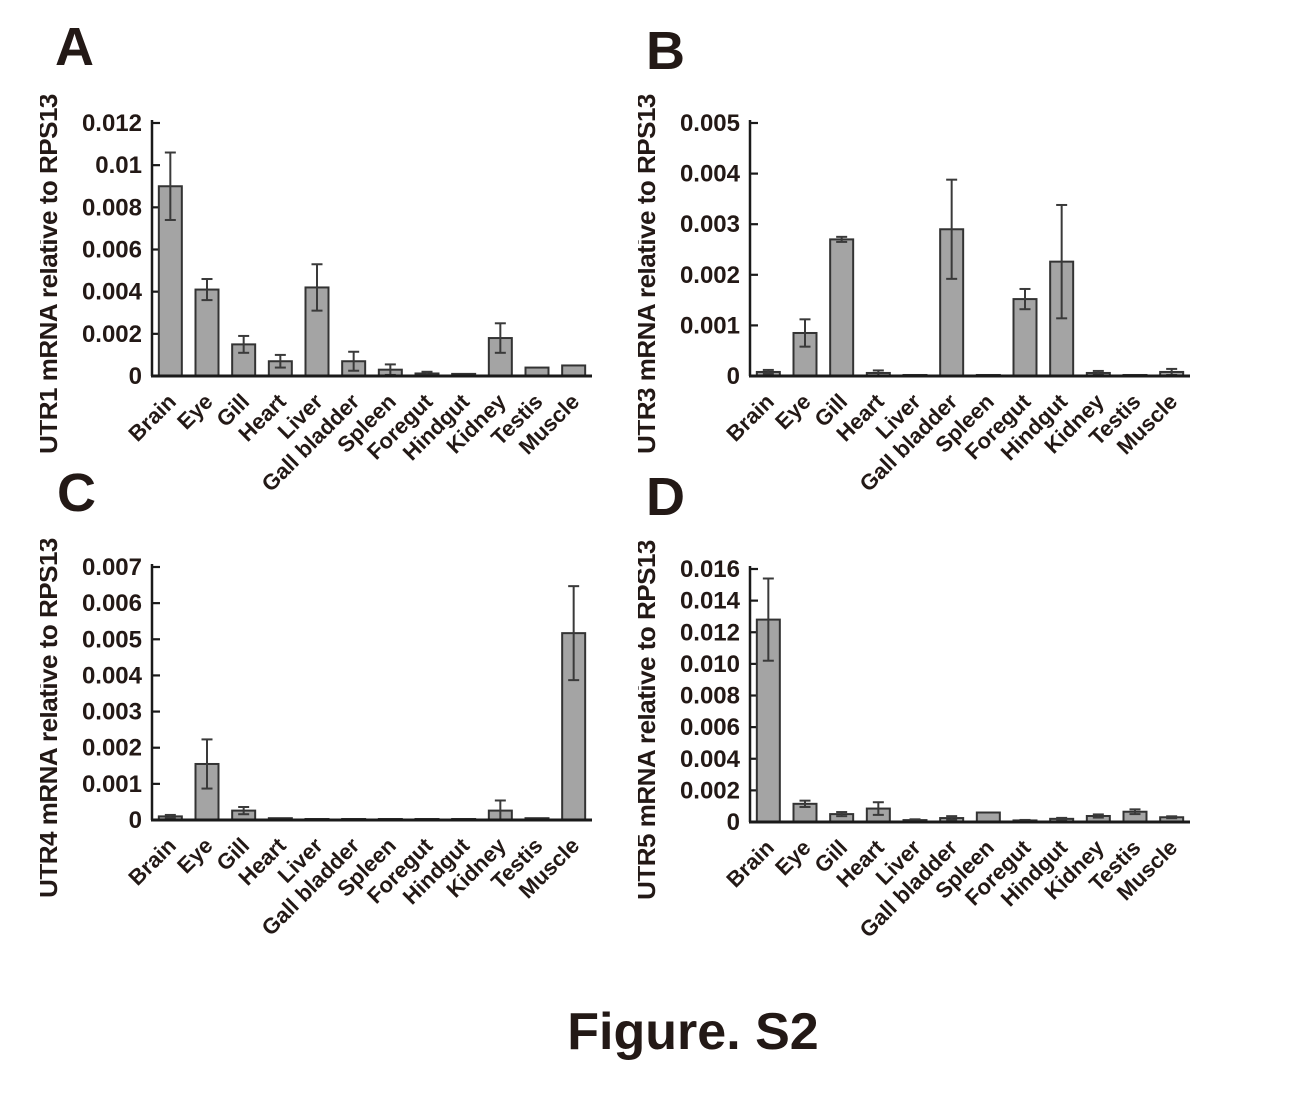 The width and height of the screenshot is (1306, 1098). What do you see at coordinates (1025, 337) in the screenshot?
I see `bar-foregut` at bounding box center [1025, 337].